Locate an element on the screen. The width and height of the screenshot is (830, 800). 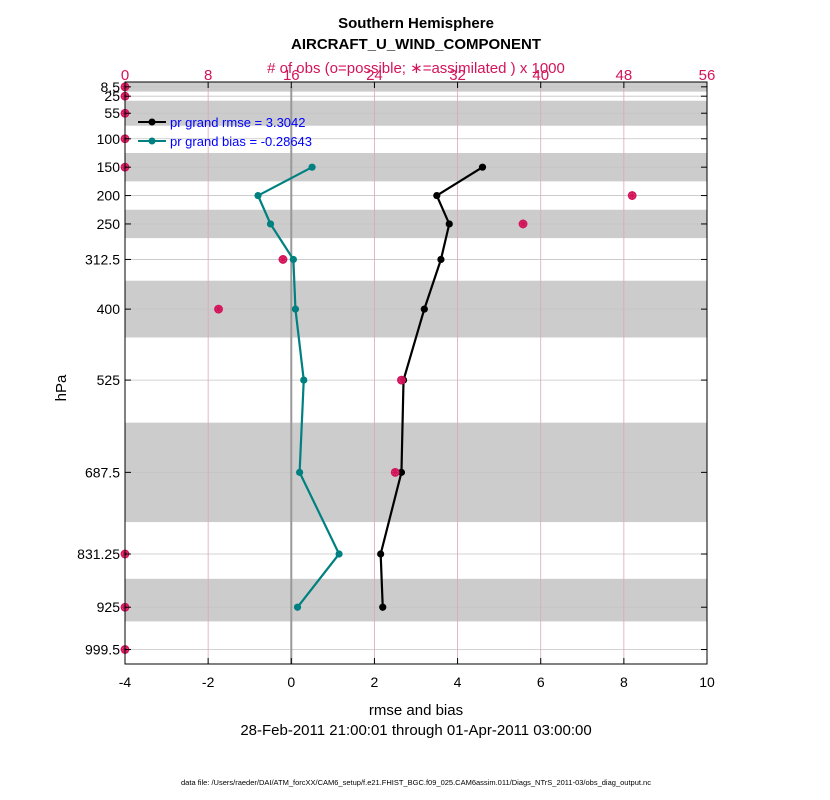
legend-bias-label: pr grand bias = -0.28643 is located at coordinates (241, 141).